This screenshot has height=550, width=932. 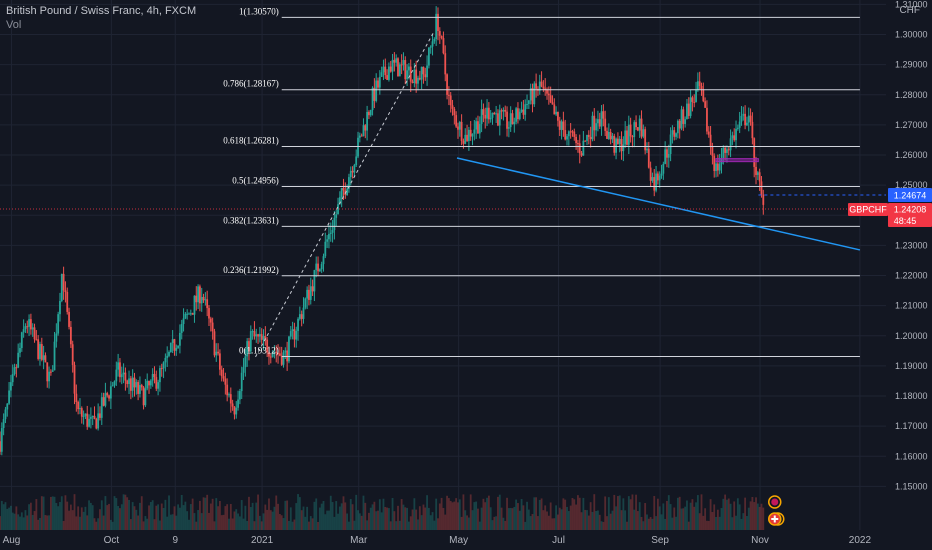 I want to click on x-tick-label: Jul, so click(x=558, y=540).